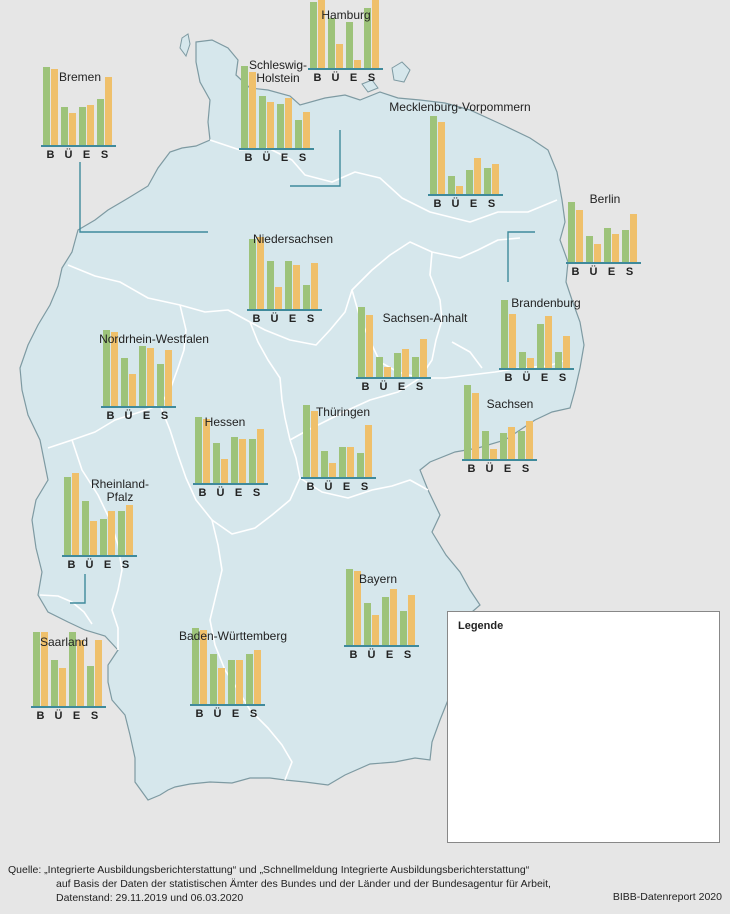  What do you see at coordinates (387, 372) in the screenshot?
I see `bar-sachsen_anhalt-1-2019` at bounding box center [387, 372].